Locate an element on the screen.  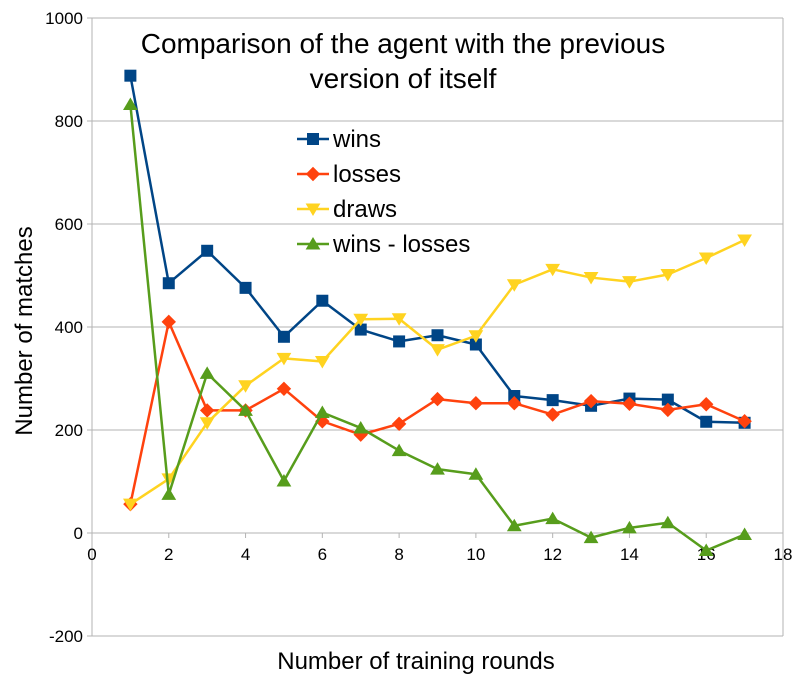
legend-label: wins - losses is located at coordinates (401, 244).